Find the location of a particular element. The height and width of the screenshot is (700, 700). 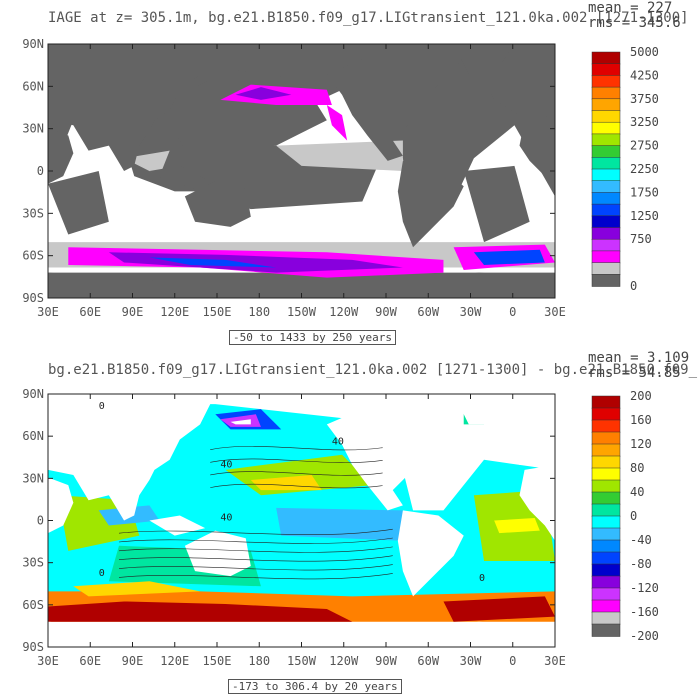

colorbar: 200 160 120 80 40 0 -40 -80 -120 -160 -200 is located at coordinates (625, 516).